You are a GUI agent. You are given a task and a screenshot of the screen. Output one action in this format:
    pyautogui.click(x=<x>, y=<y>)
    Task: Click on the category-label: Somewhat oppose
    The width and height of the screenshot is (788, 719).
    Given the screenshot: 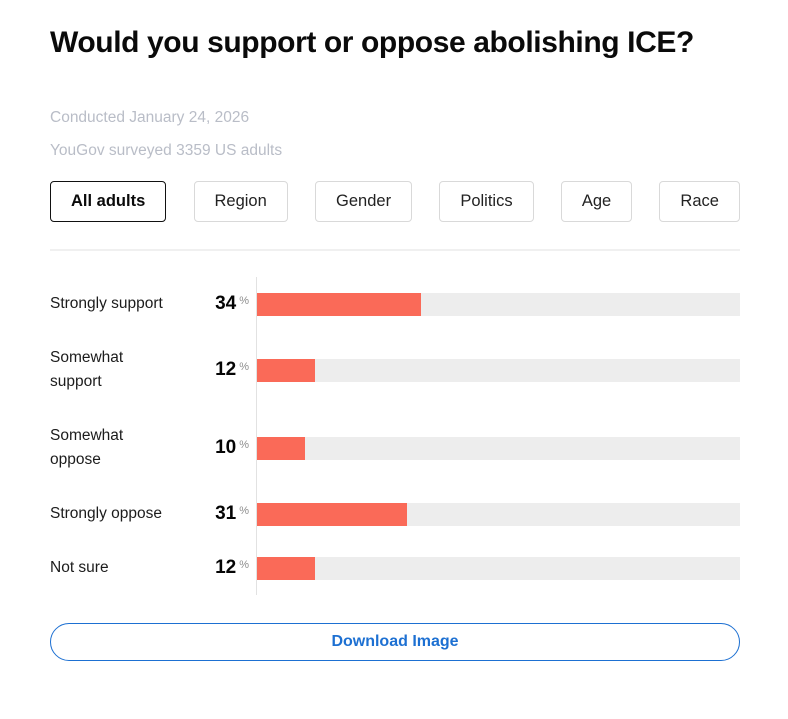 What is the action you would take?
    pyautogui.click(x=87, y=447)
    